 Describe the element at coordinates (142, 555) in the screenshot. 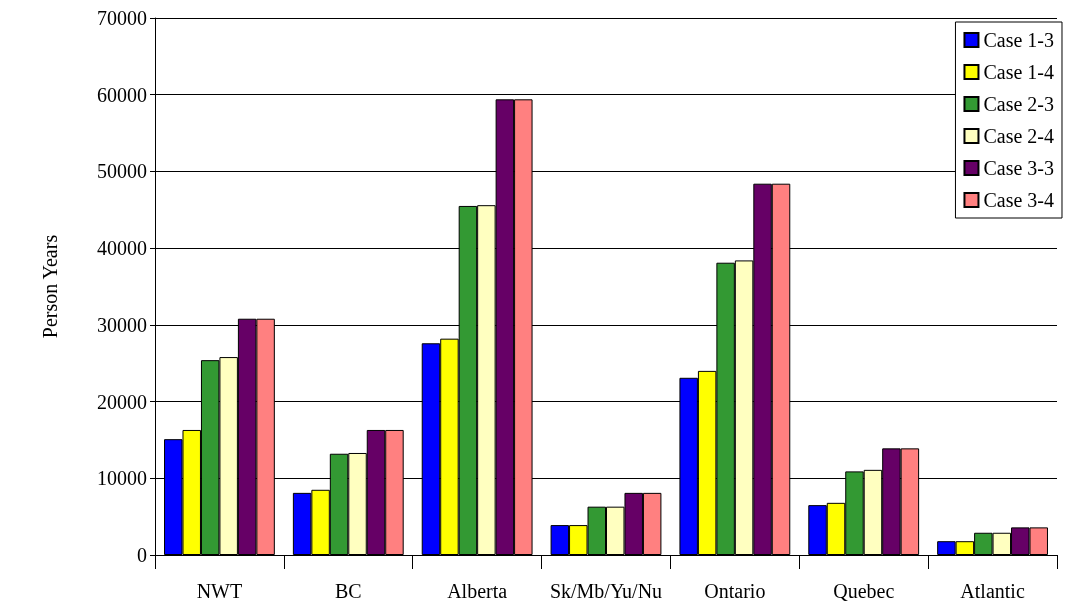

I see `y-tick-label: 0` at that location.